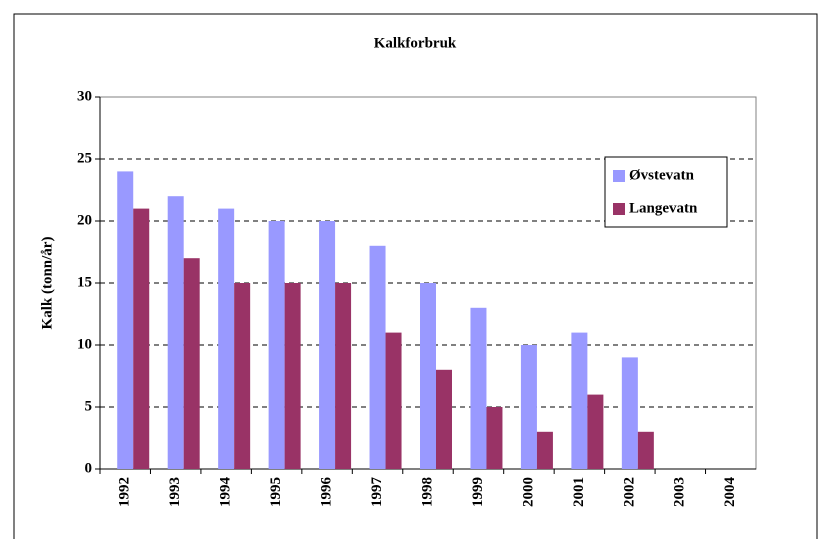 This screenshot has height=539, width=831. Describe the element at coordinates (377, 492) in the screenshot. I see `x-tick-label: 1997` at that location.